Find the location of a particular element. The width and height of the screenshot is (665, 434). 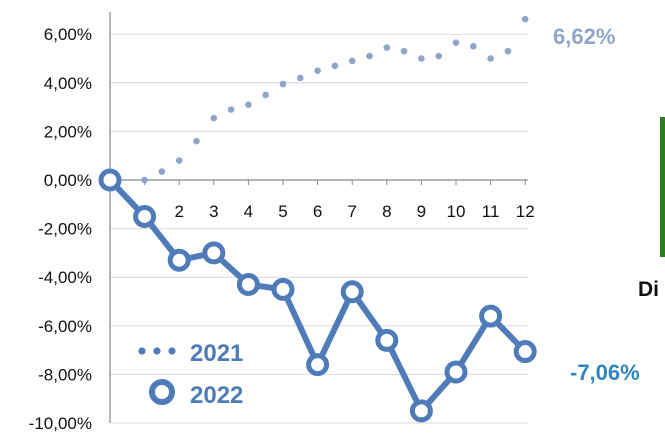

y-tick-label: 2,00% is located at coordinates (68, 131).